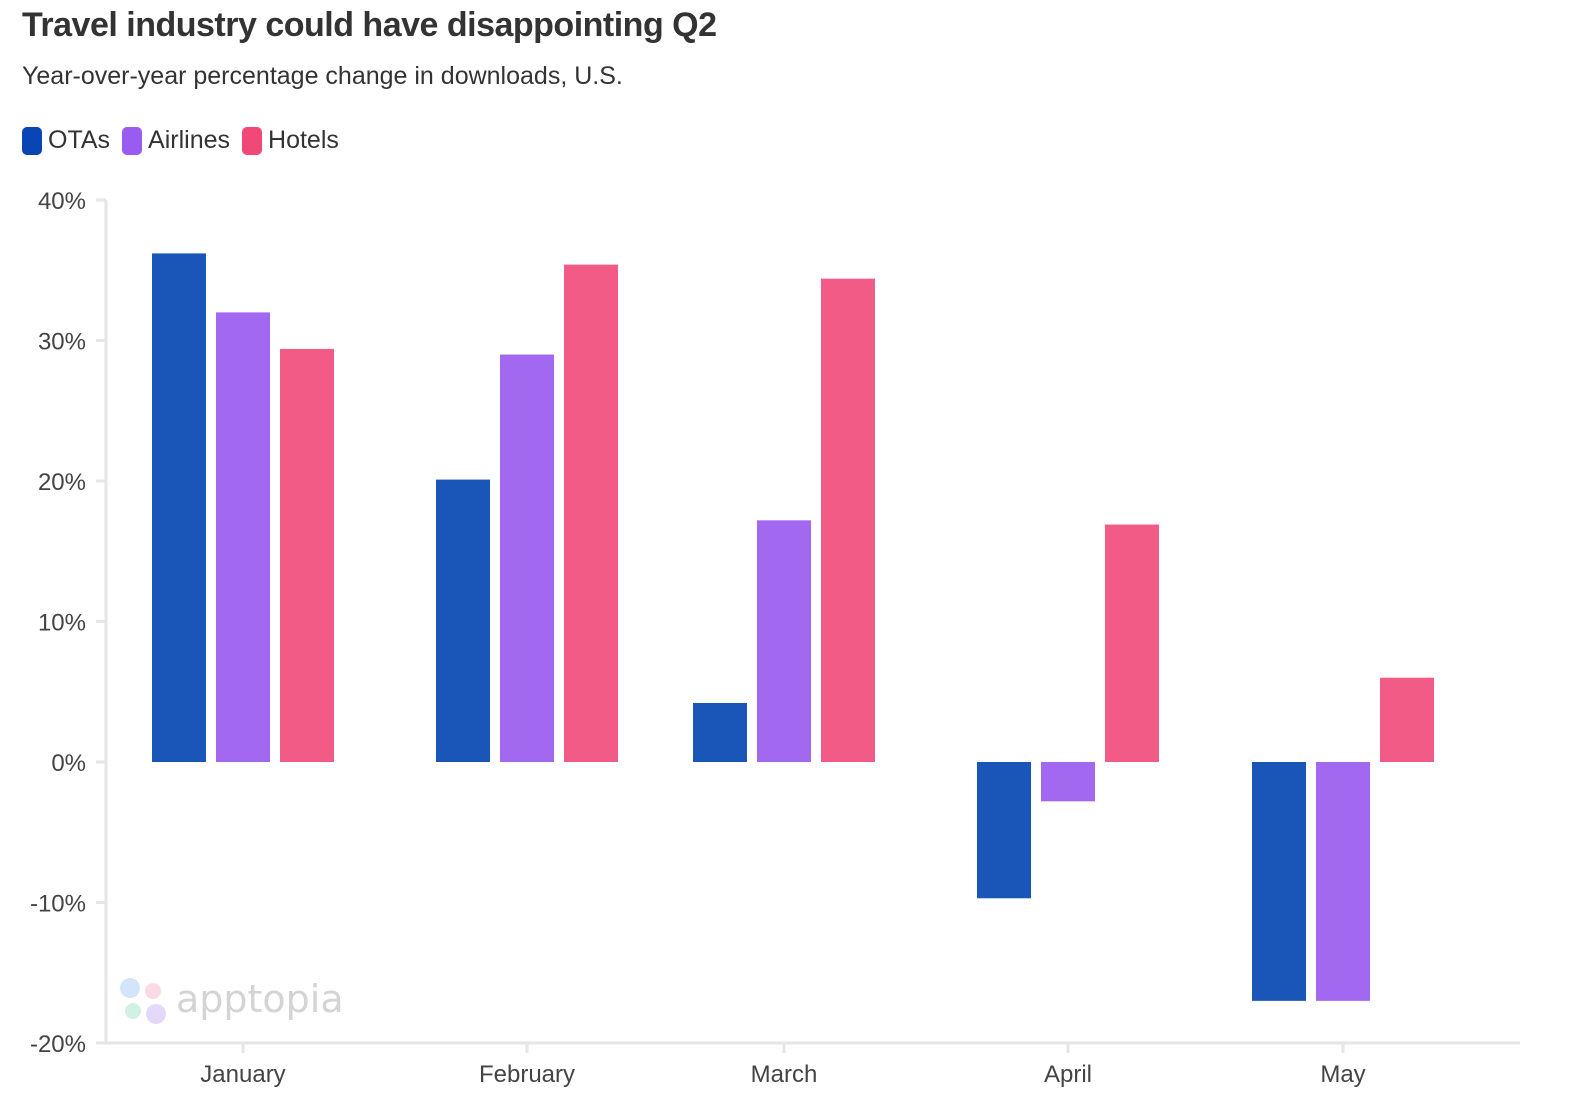  Describe the element at coordinates (62, 482) in the screenshot. I see `y-tick-label: 20%` at that location.